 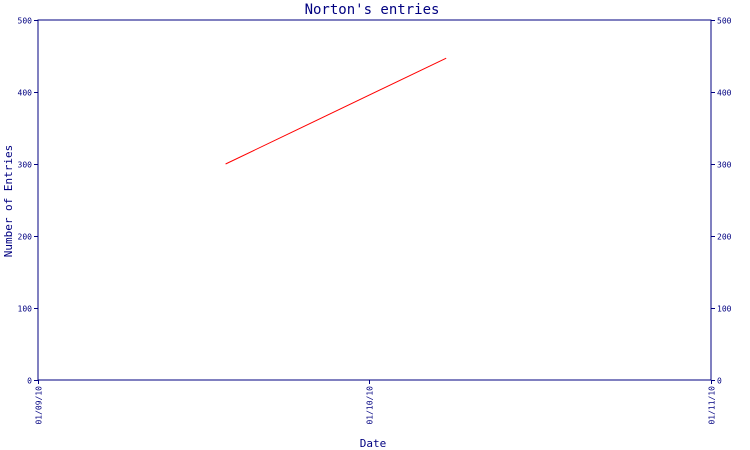 I want to click on y-axis-right: 0 100 200 300 400 500, so click(x=721, y=201).